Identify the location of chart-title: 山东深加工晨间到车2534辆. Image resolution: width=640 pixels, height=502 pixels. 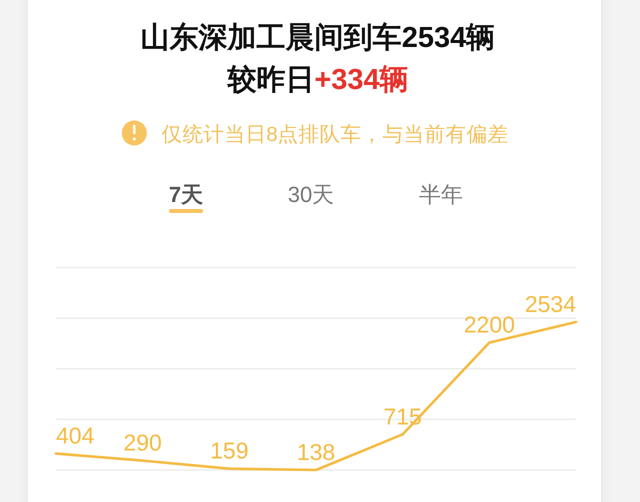
(318, 37).